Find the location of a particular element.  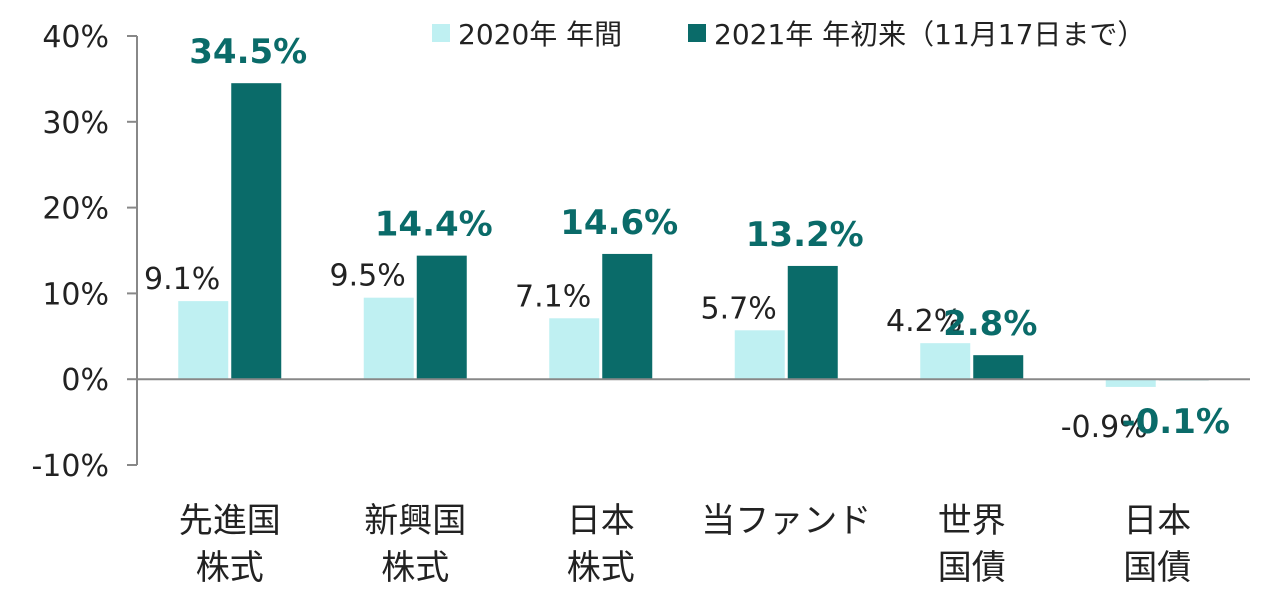

data-label-series-0: 5.7% is located at coordinates (739, 308).